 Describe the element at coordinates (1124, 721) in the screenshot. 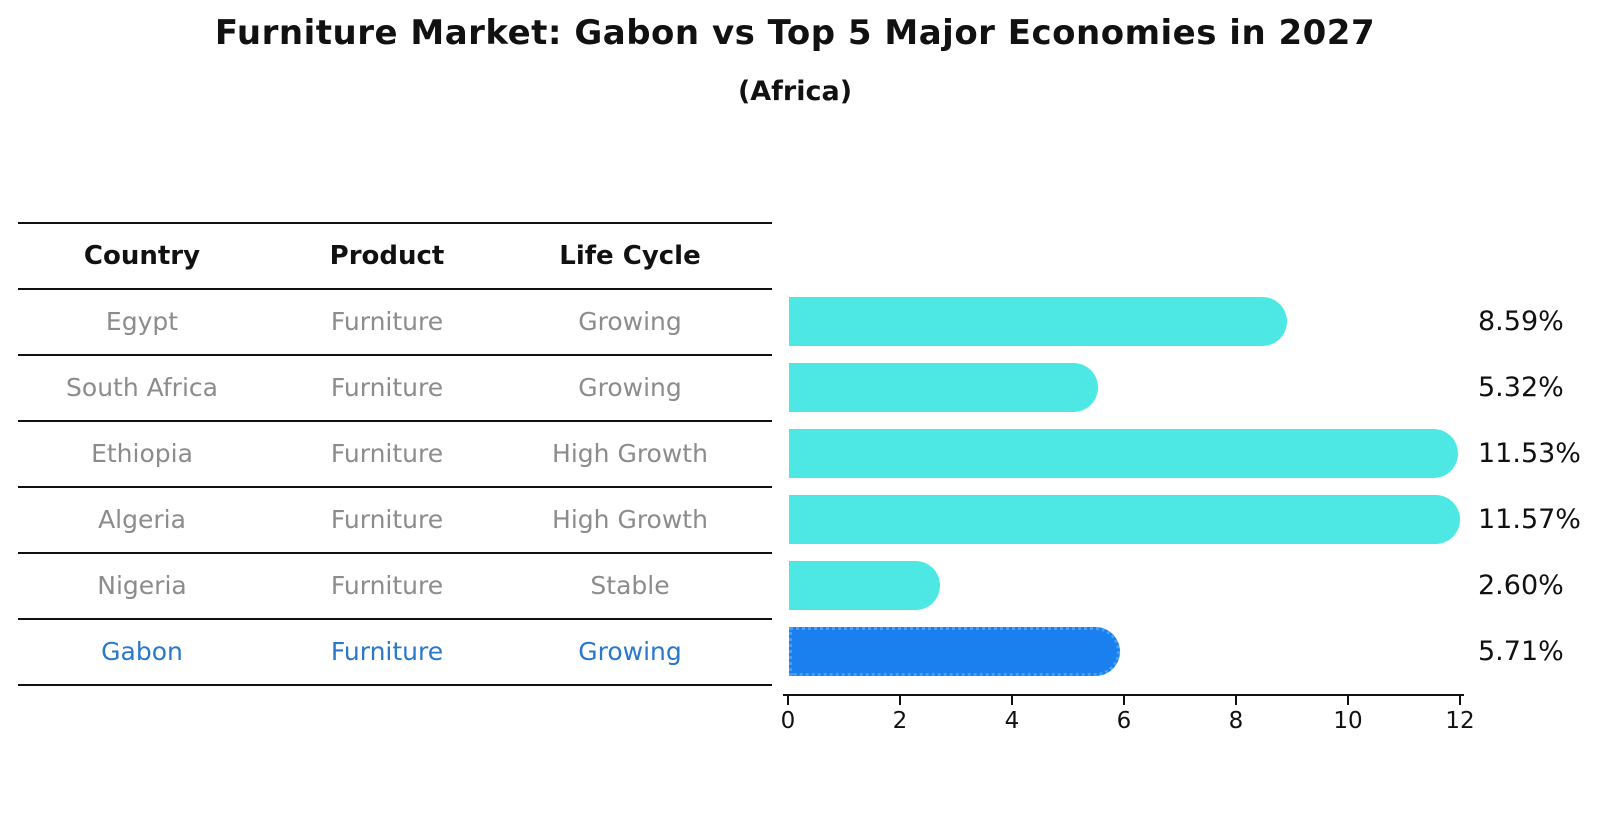

I see `x-tick-label-6: 6` at that location.